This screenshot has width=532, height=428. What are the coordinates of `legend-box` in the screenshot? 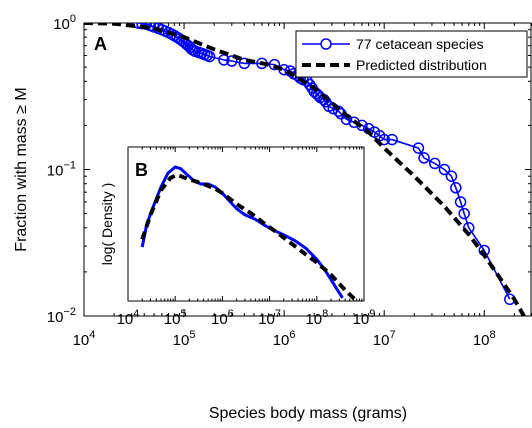 It's located at (411, 54).